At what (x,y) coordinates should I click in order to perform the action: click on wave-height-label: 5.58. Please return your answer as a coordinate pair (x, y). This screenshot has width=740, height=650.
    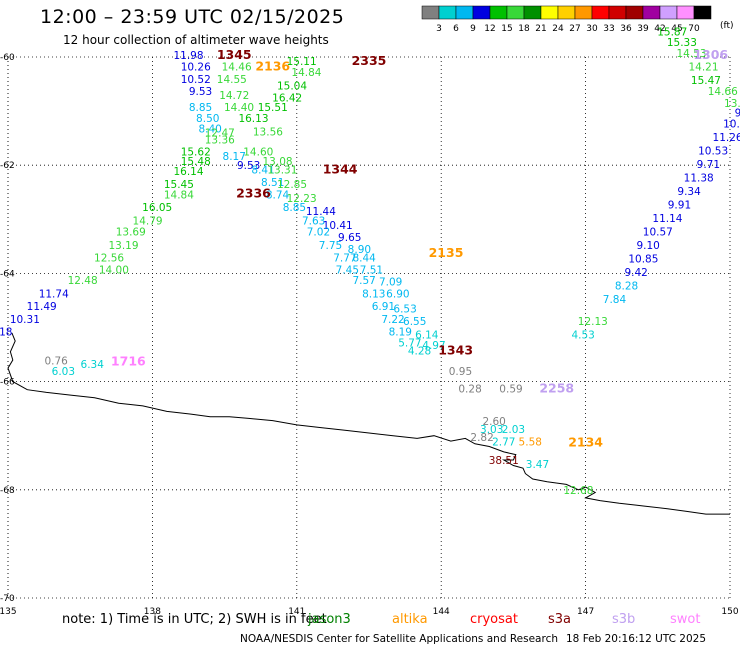
    Looking at the image, I should click on (530, 442).